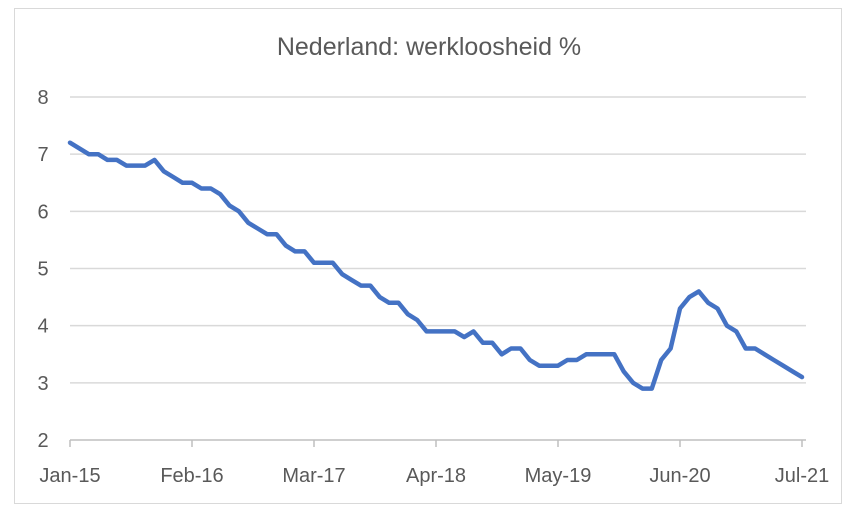  I want to click on y-tick-label: 7, so click(42, 155).